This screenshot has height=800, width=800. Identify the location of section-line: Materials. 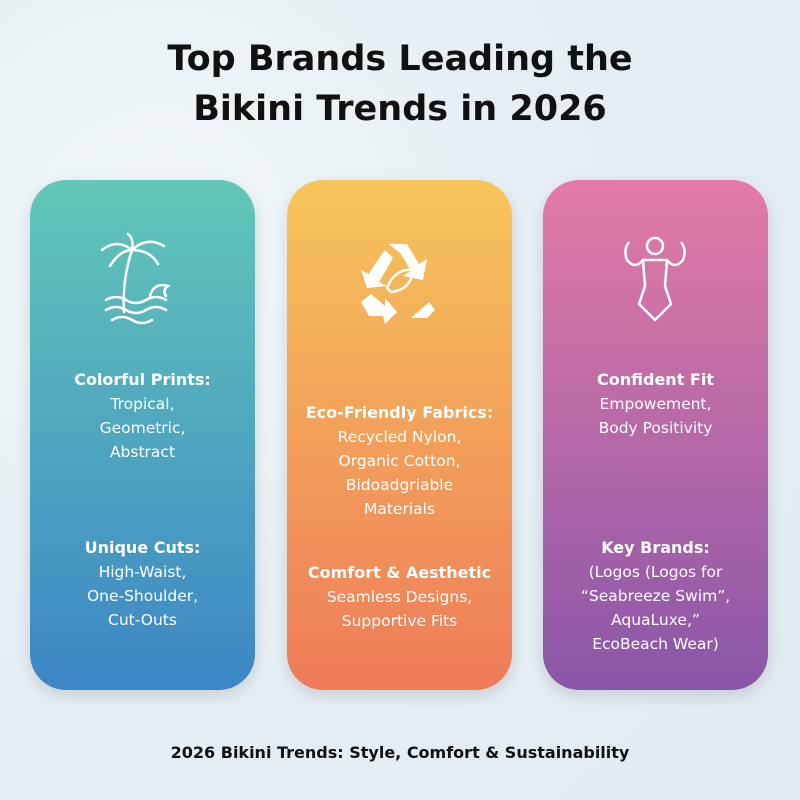
(399, 509).